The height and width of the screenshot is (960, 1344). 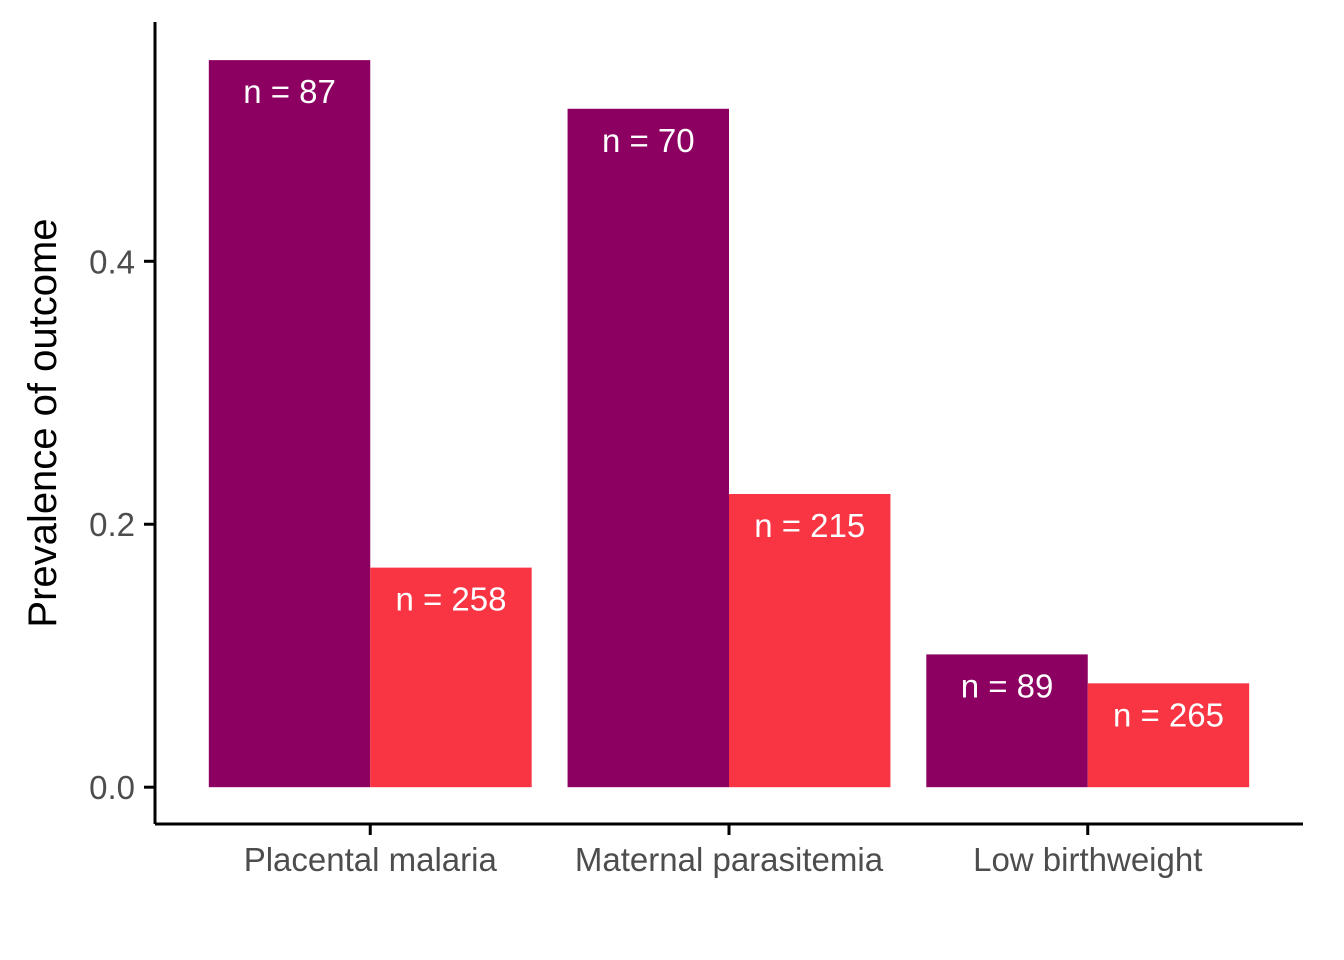 I want to click on y-tick-label: 0.2, so click(x=112, y=524).